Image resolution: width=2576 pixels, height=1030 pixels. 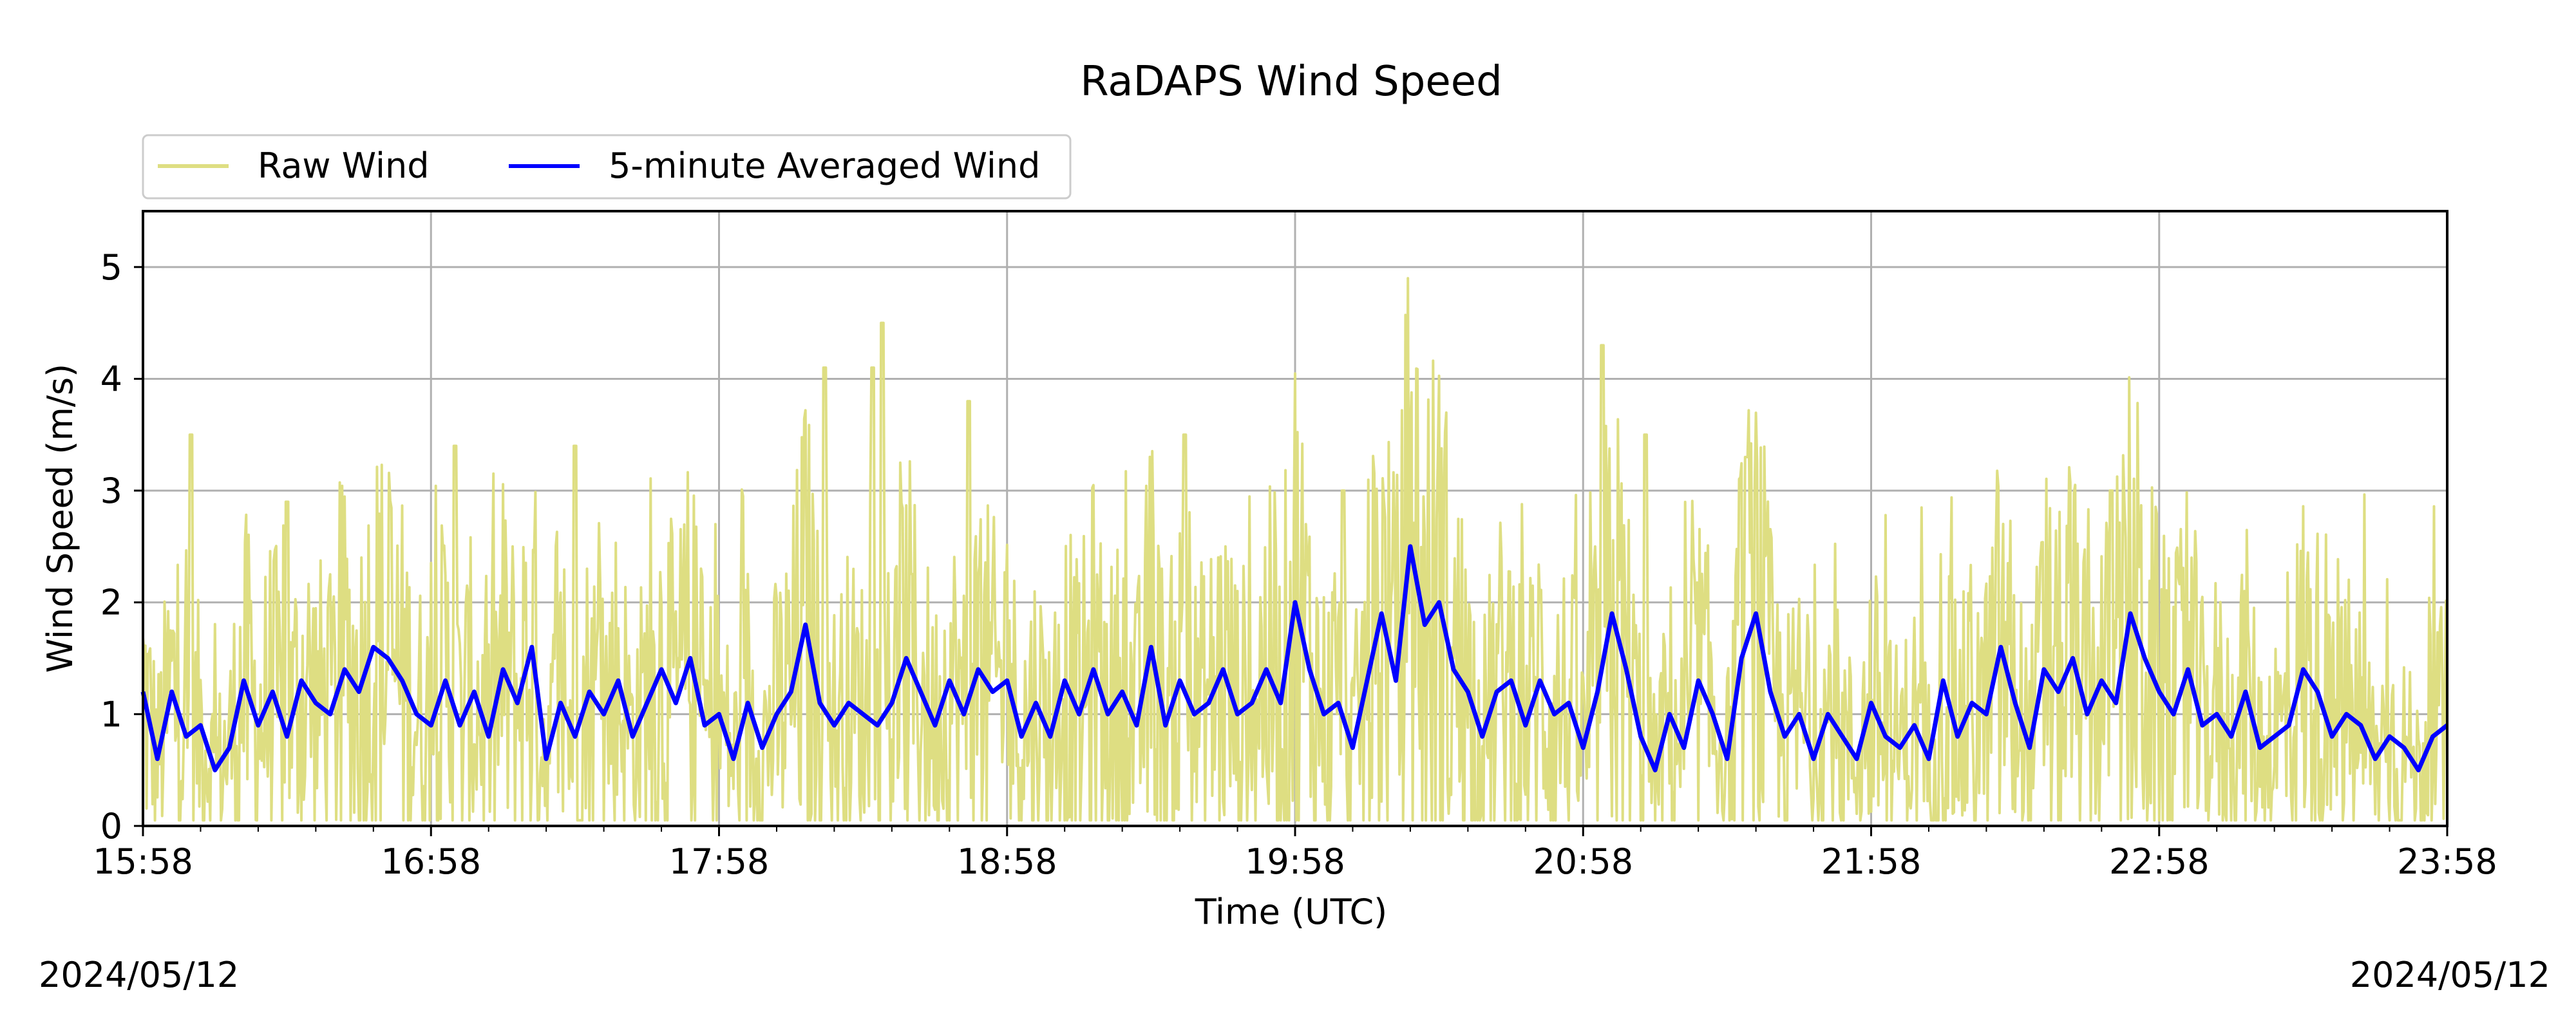 I want to click on y-tick-label: 1, so click(x=111, y=715).